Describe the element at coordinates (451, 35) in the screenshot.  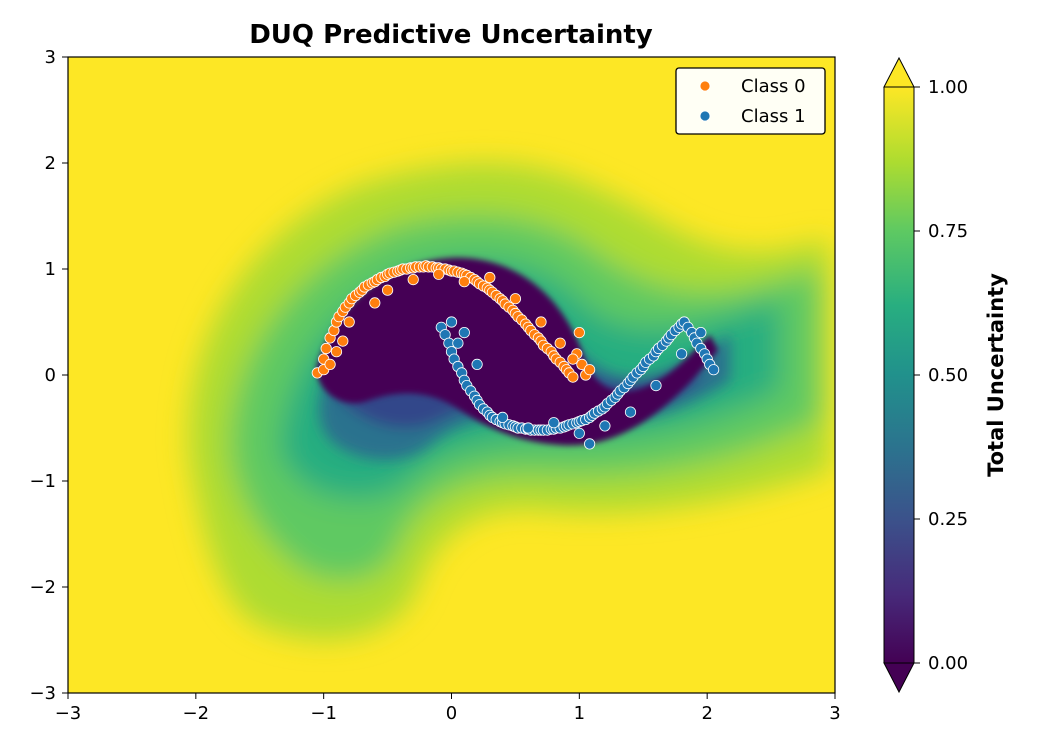
I see `chart-title: DUQ Predictive Uncertainty` at that location.